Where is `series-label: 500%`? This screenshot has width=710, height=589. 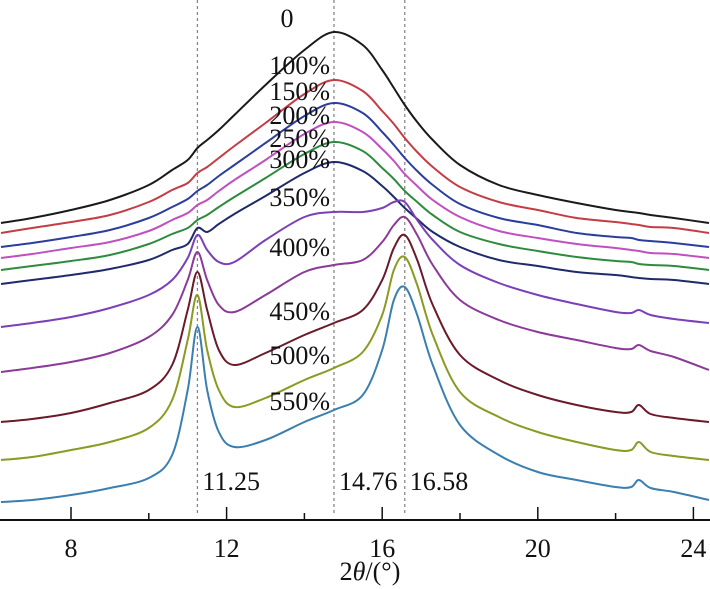 series-label: 500% is located at coordinates (299, 355).